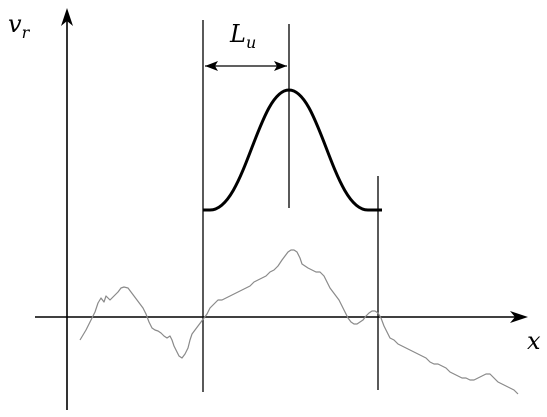 This screenshot has height=417, width=547. I want to click on y-axis-arrowhead, so click(67, 17).